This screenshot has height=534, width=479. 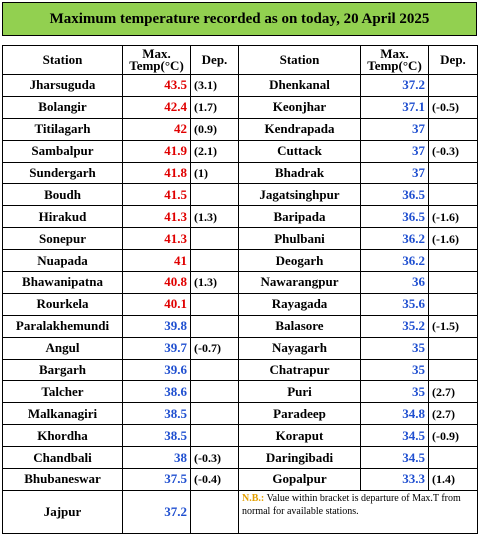 I want to click on station-name: Rourkela, so click(x=62, y=304).